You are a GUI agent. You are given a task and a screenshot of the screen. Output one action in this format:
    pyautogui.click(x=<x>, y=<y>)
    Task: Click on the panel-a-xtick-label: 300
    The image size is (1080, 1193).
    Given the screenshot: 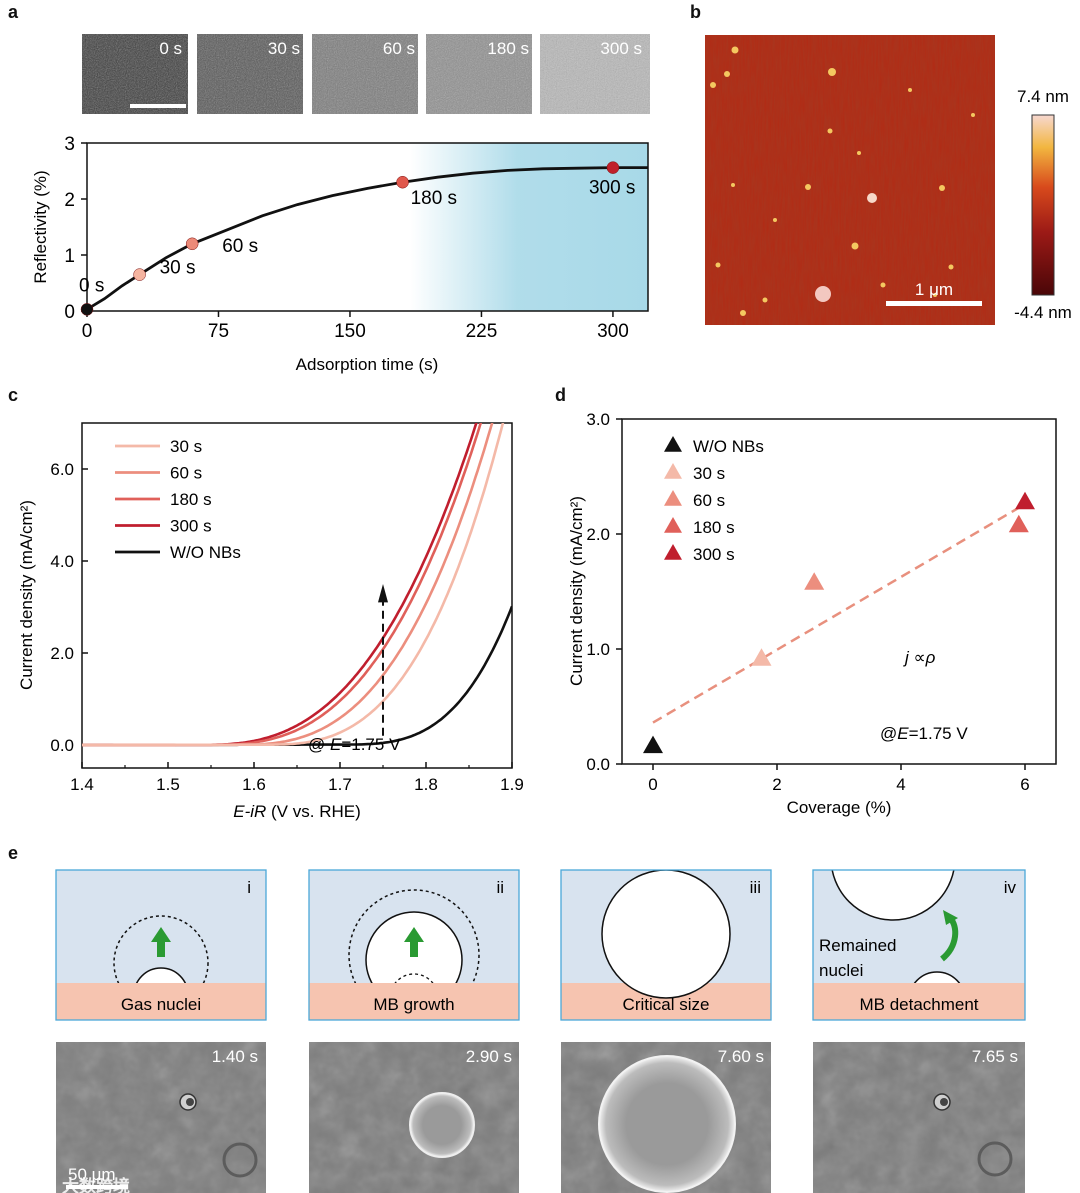 What is the action you would take?
    pyautogui.click(x=613, y=331)
    